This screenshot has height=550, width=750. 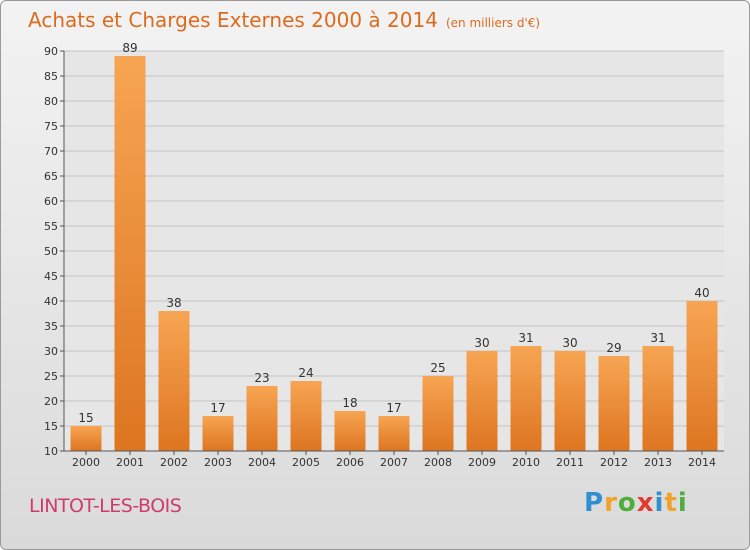 I want to click on x-tick-label: 2002, so click(x=174, y=462).